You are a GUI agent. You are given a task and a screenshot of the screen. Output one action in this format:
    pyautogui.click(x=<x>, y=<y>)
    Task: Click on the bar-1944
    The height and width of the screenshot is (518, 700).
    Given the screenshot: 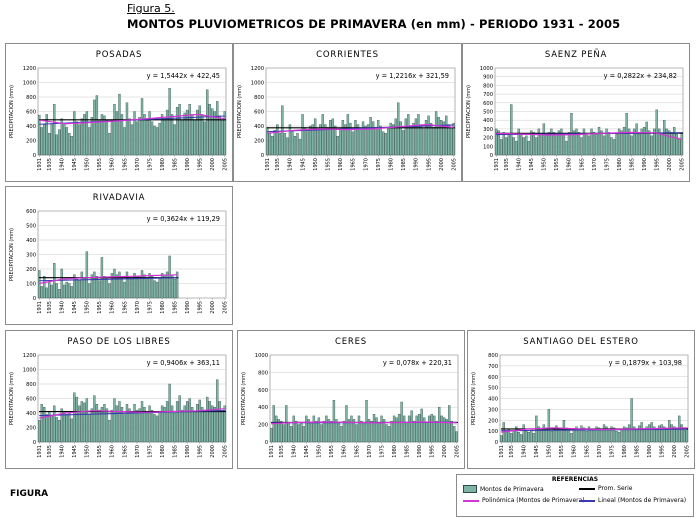 What is the action you would take?
    pyautogui.click(x=72, y=145)
    